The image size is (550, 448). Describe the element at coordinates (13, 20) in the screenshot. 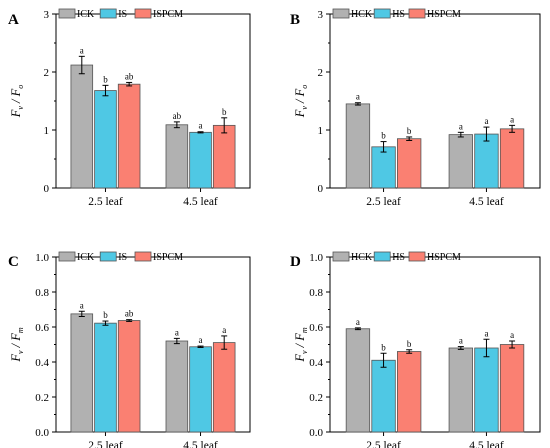

I see `panel-letter: A` at that location.